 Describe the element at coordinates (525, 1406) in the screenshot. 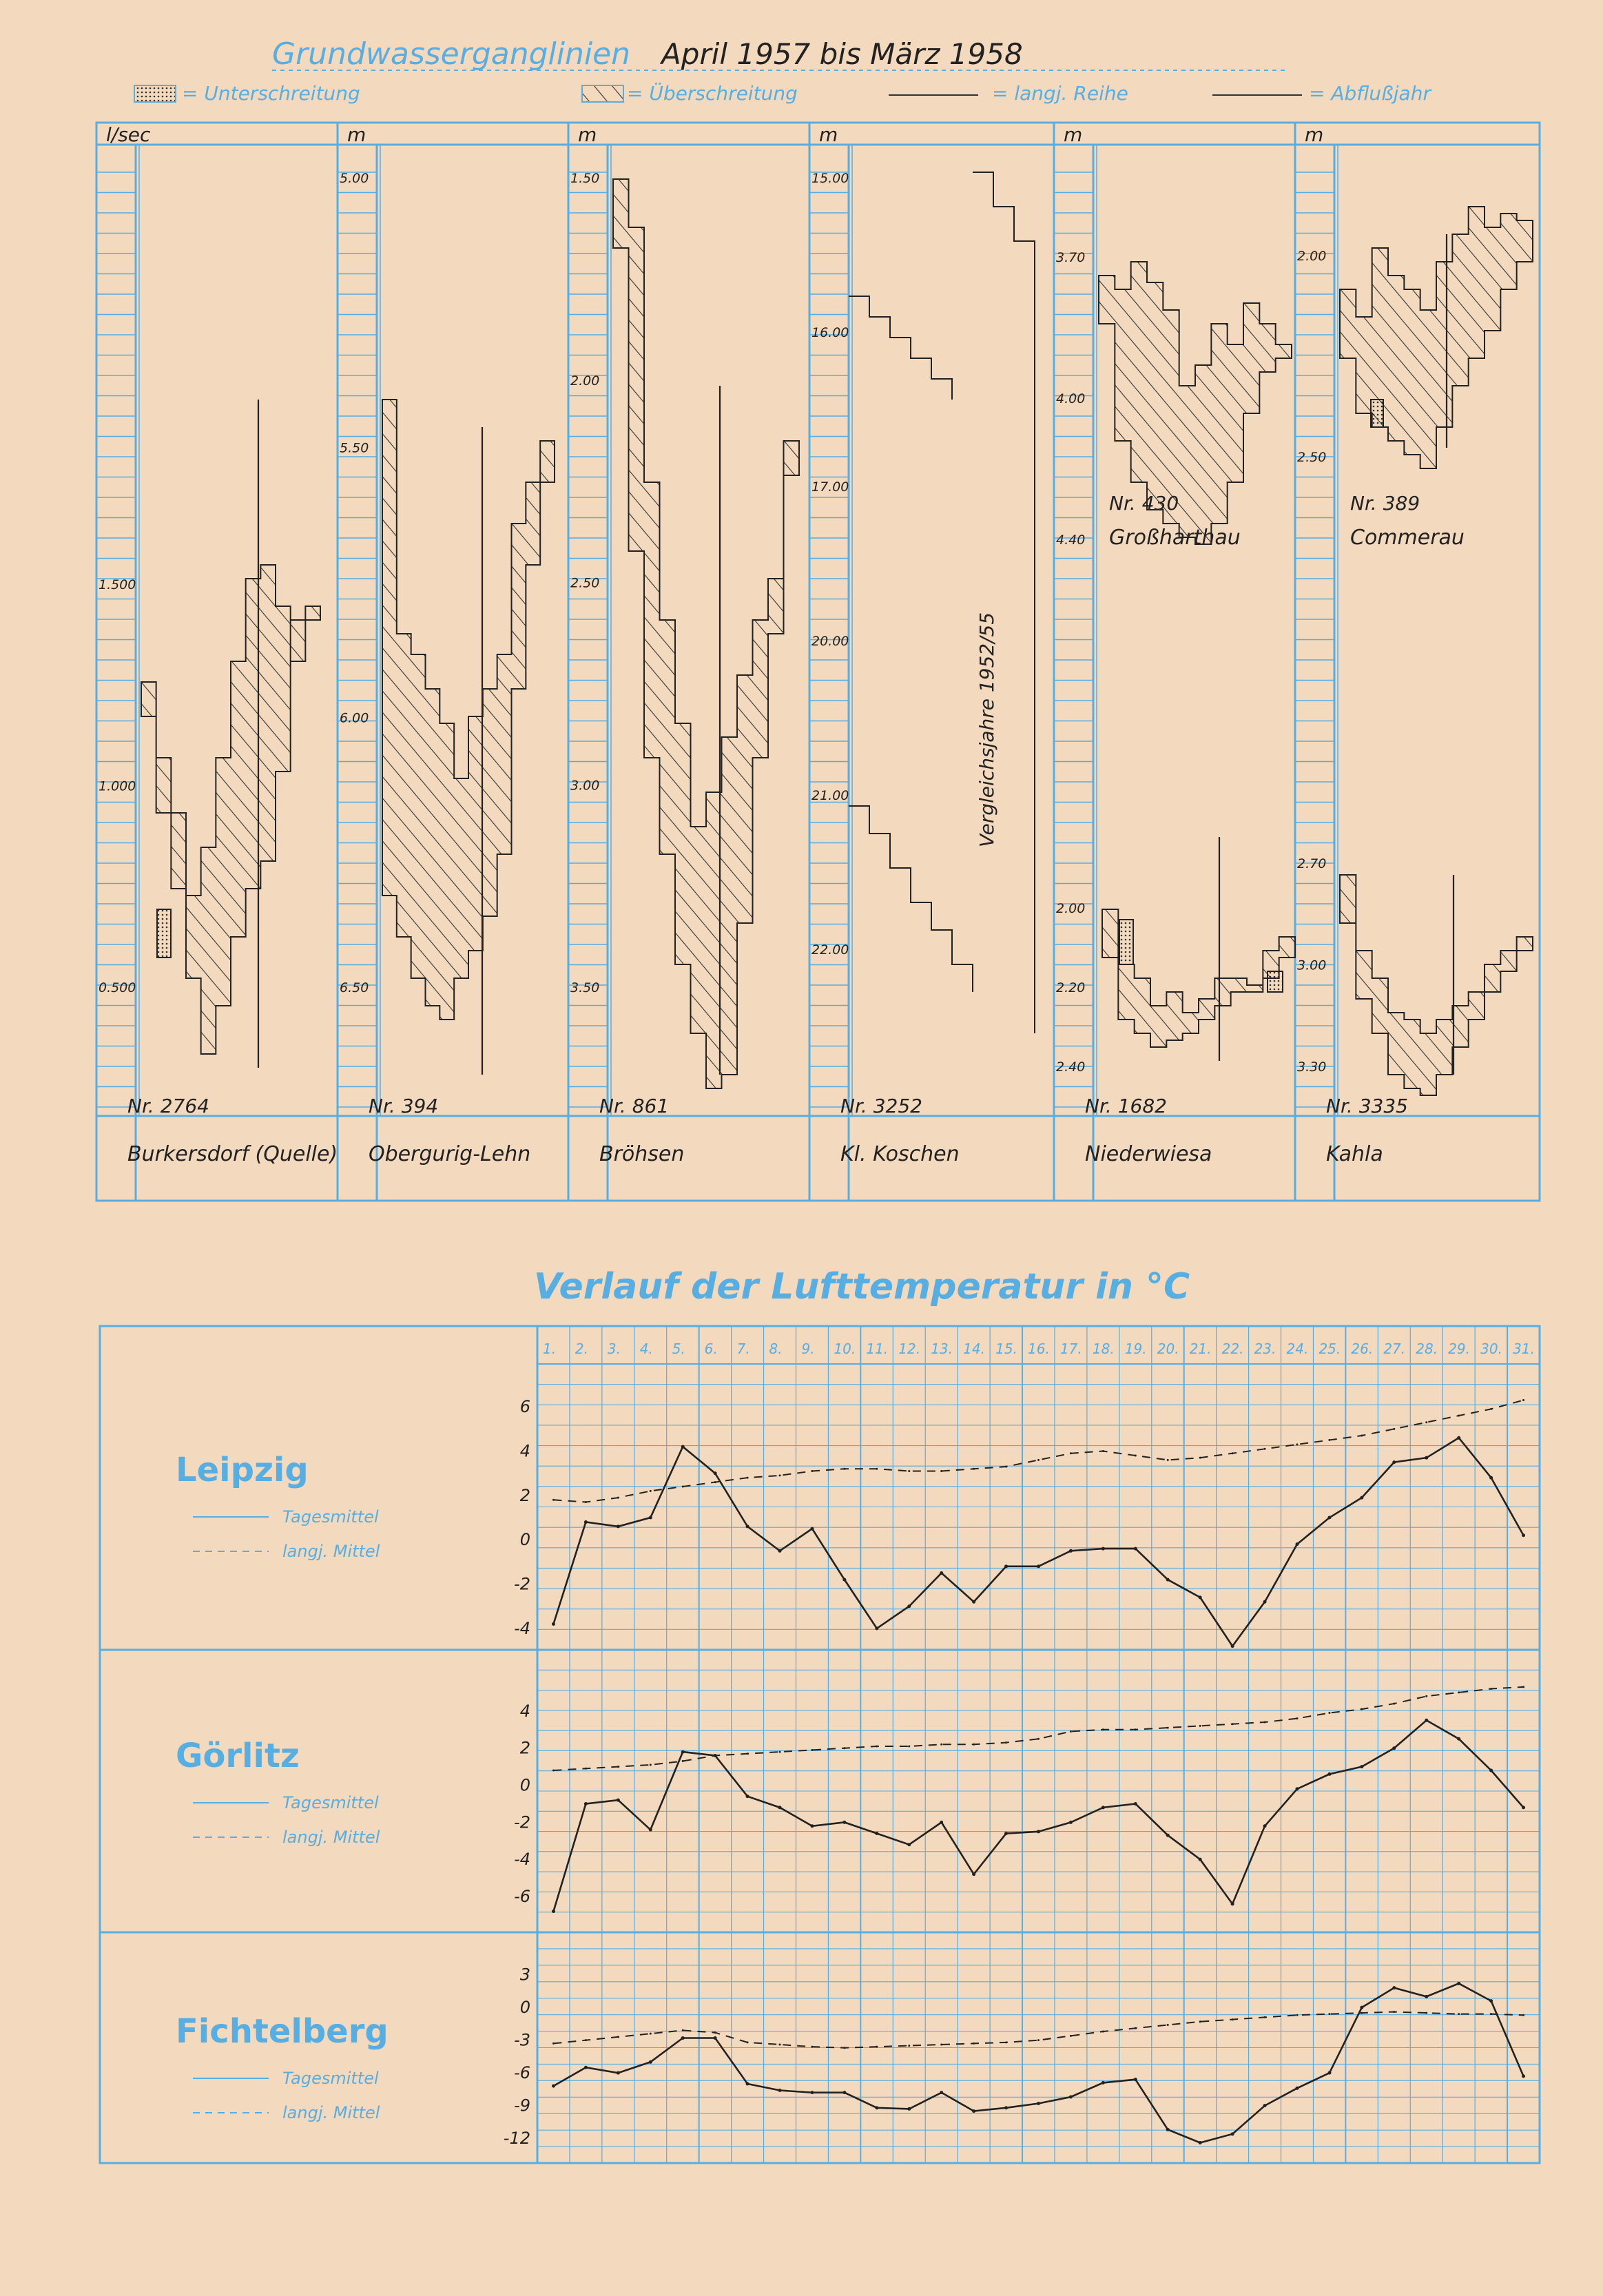

I see `temp-tick-label: 6` at that location.